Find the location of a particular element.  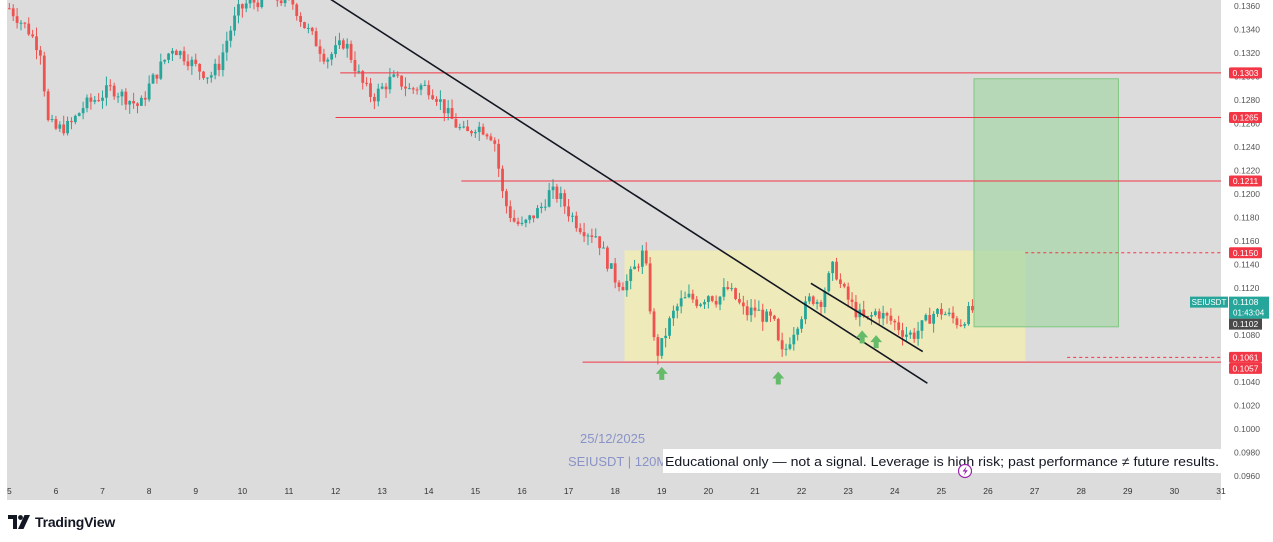

brand-footer: TradingView is located at coordinates (61, 522).